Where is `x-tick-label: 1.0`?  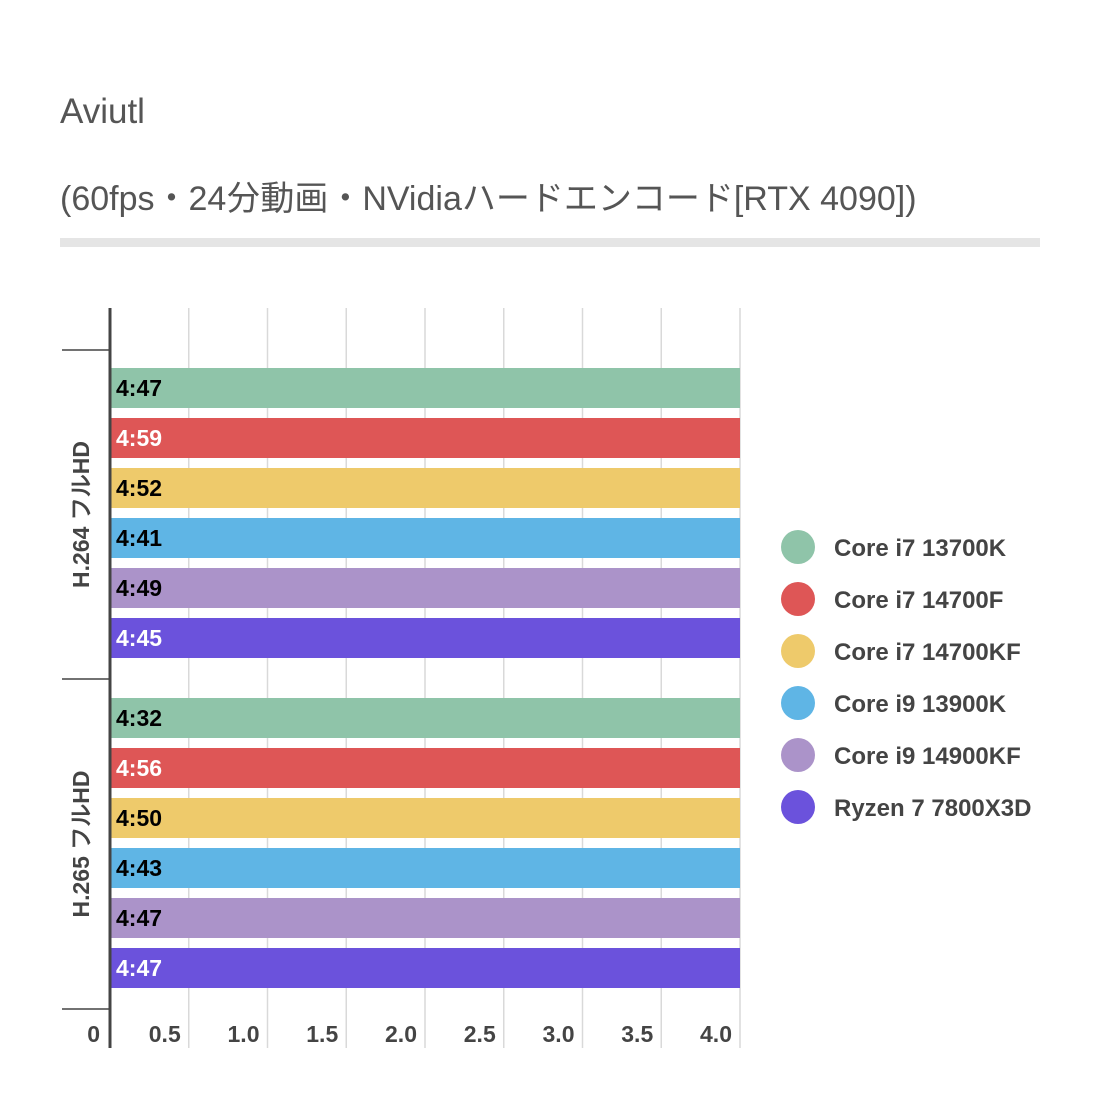 x-tick-label: 1.0 is located at coordinates (244, 1034).